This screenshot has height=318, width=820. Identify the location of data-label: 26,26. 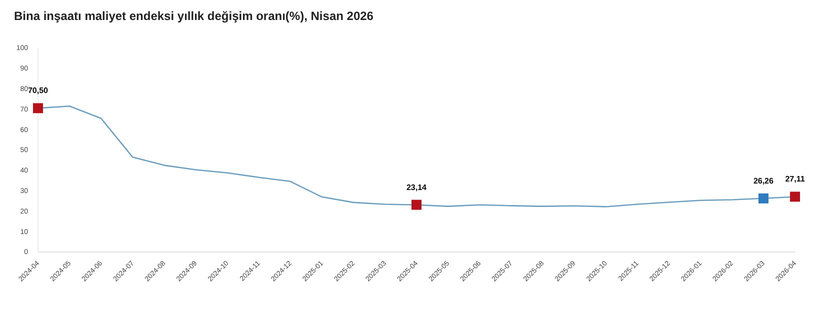
(763, 181).